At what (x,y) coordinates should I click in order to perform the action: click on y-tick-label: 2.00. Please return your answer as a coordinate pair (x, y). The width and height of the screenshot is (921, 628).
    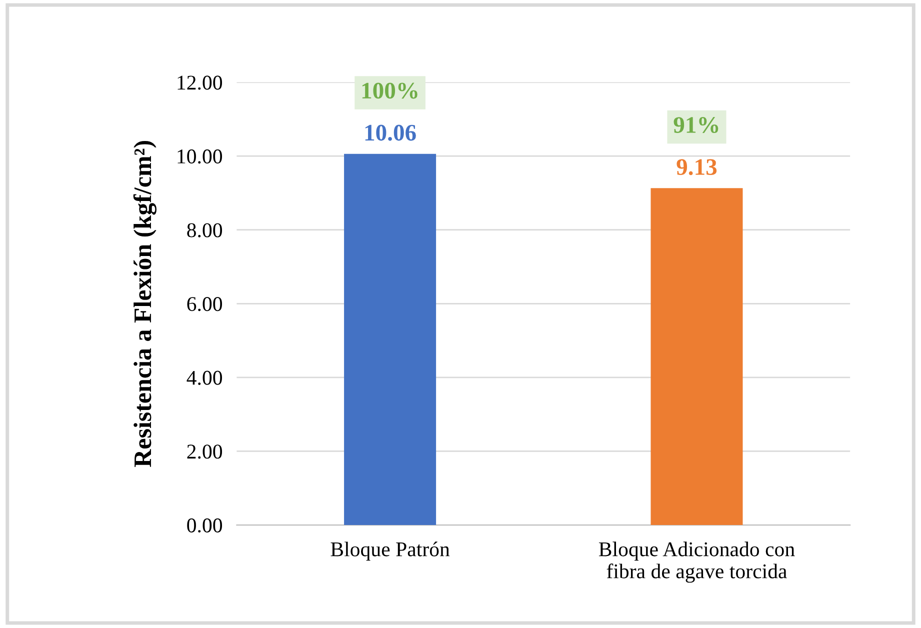
    Looking at the image, I should click on (204, 451).